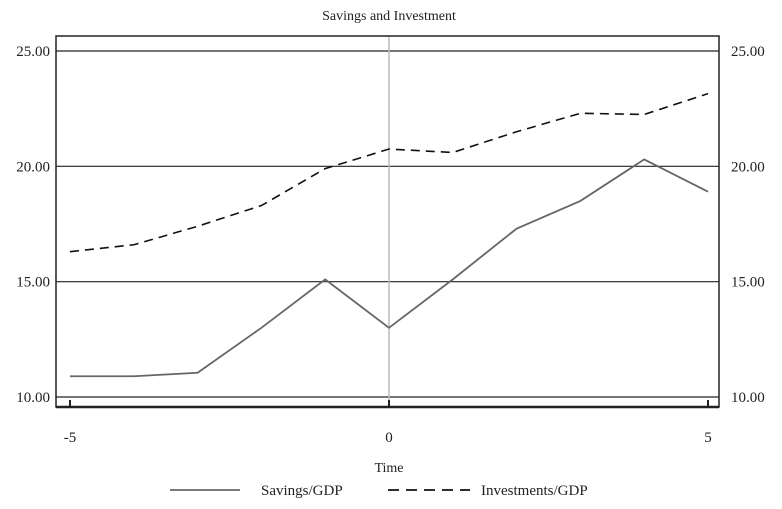  What do you see at coordinates (748, 167) in the screenshot?
I see `y-tick-right-2: 20.00` at bounding box center [748, 167].